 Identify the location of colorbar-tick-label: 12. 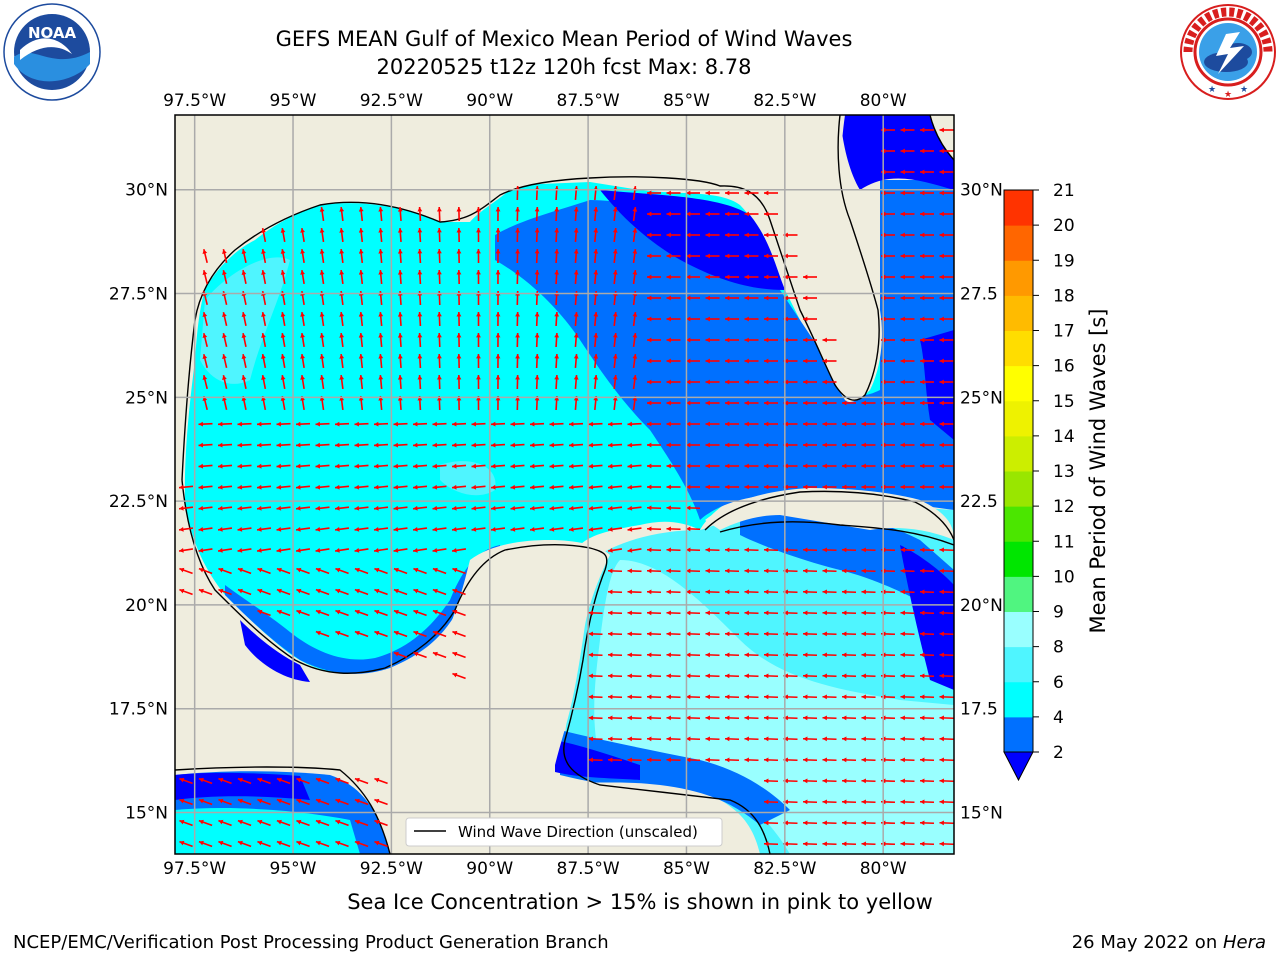
(1064, 507).